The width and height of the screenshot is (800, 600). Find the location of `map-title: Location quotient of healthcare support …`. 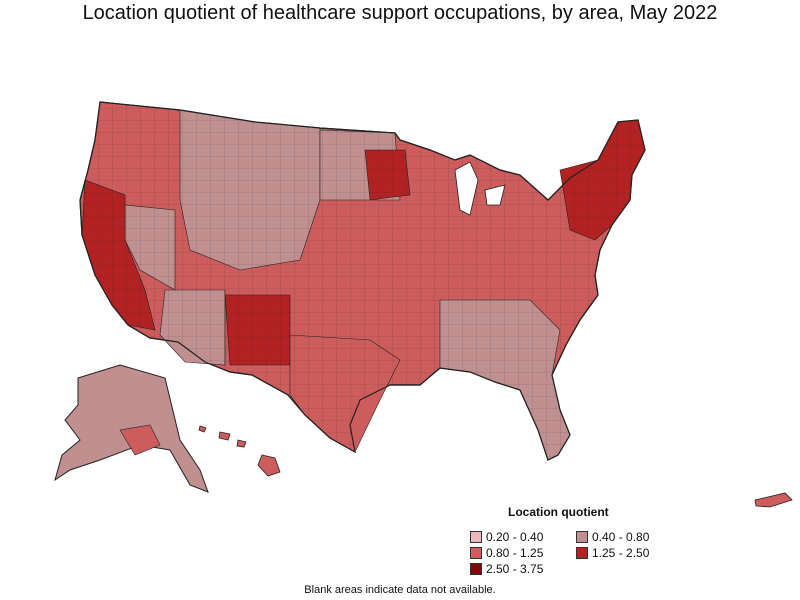

map-title: Location quotient of healthcare support … is located at coordinates (400, 13).